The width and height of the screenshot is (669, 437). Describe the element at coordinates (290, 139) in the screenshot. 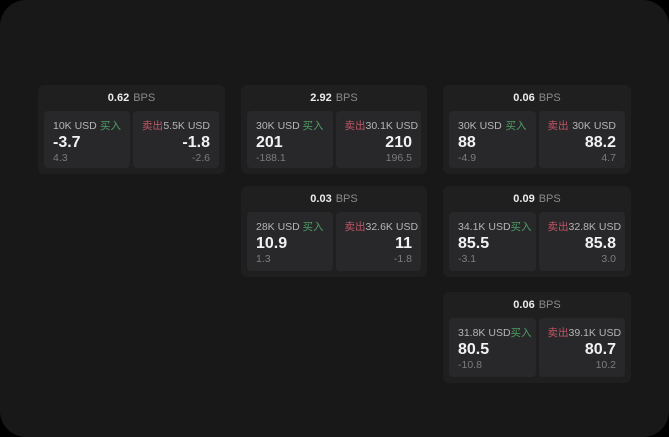

I see `buy-tile: 30K USD 买入 201 -188.1` at that location.